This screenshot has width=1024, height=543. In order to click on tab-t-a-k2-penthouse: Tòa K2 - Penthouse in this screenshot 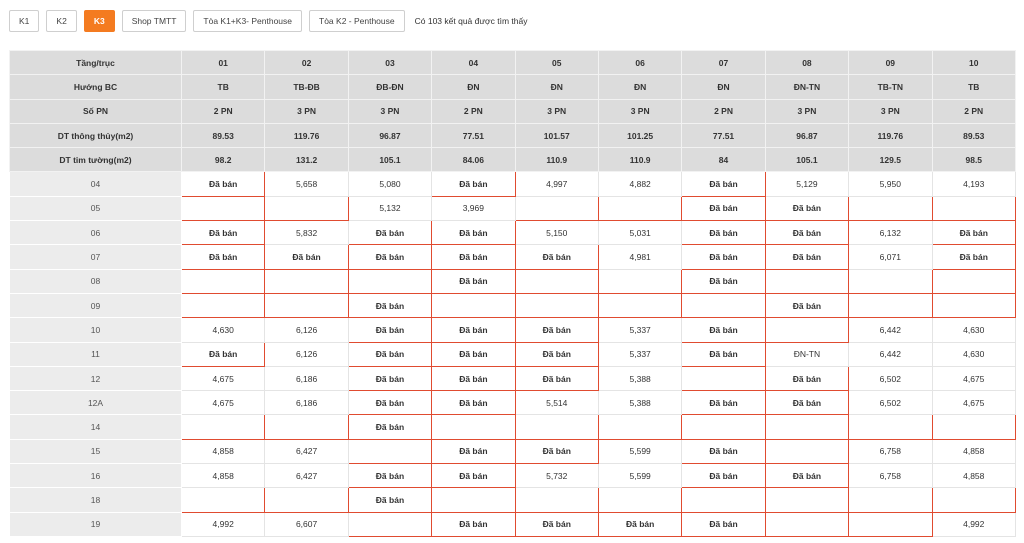, I will do `click(357, 21)`.